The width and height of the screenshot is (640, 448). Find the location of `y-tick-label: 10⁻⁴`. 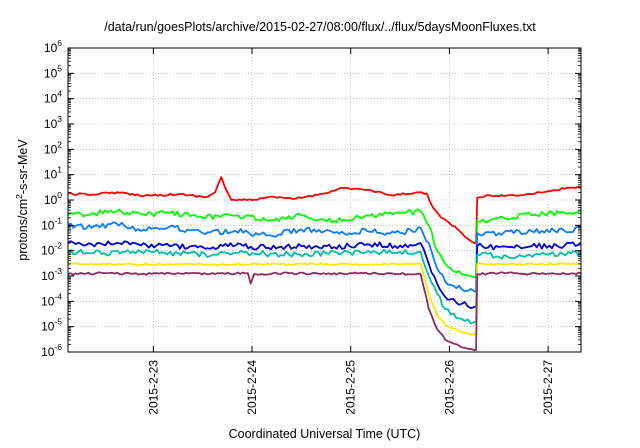

y-tick-label: 10⁻⁴ is located at coordinates (51, 299).